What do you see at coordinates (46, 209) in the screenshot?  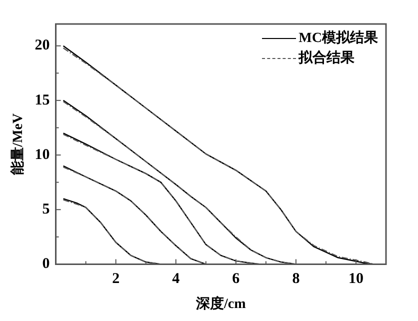 I see `y-tick-label: 5` at bounding box center [46, 209].